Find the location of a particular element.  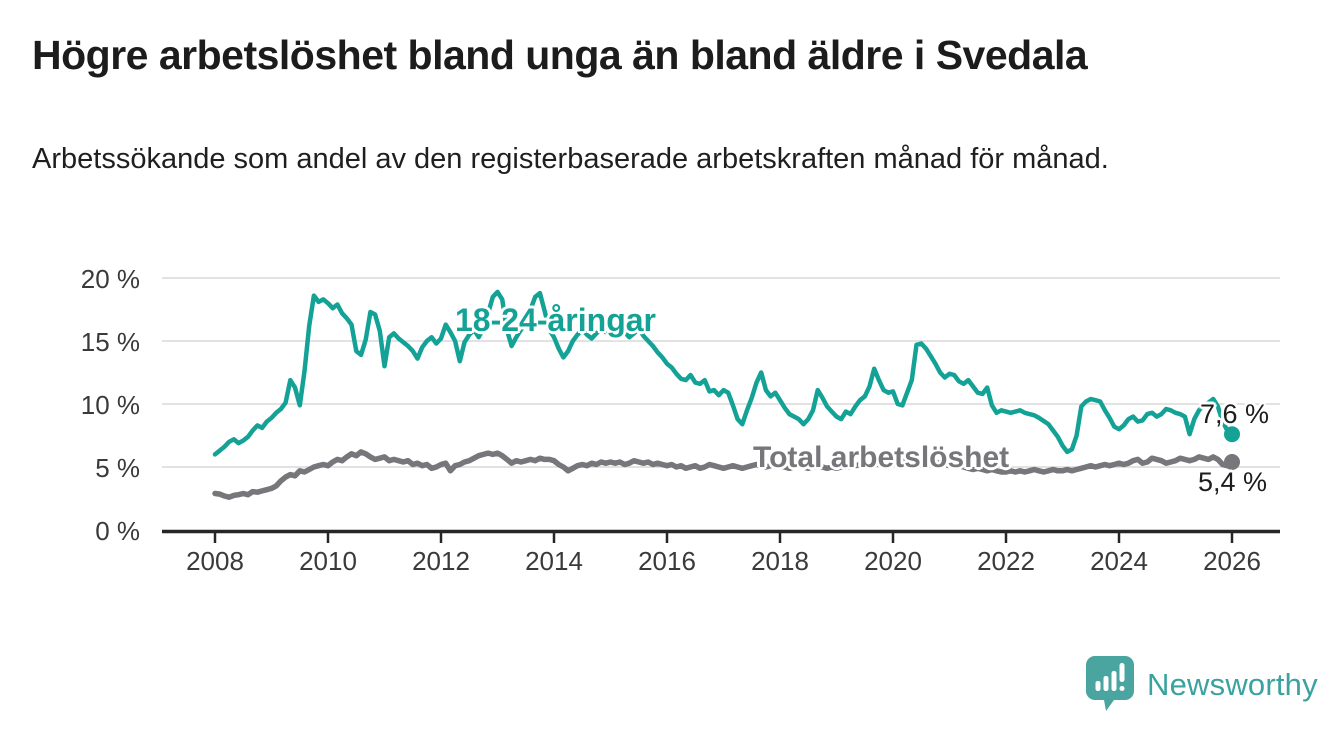

x-tick-2018: 2018 is located at coordinates (780, 561).